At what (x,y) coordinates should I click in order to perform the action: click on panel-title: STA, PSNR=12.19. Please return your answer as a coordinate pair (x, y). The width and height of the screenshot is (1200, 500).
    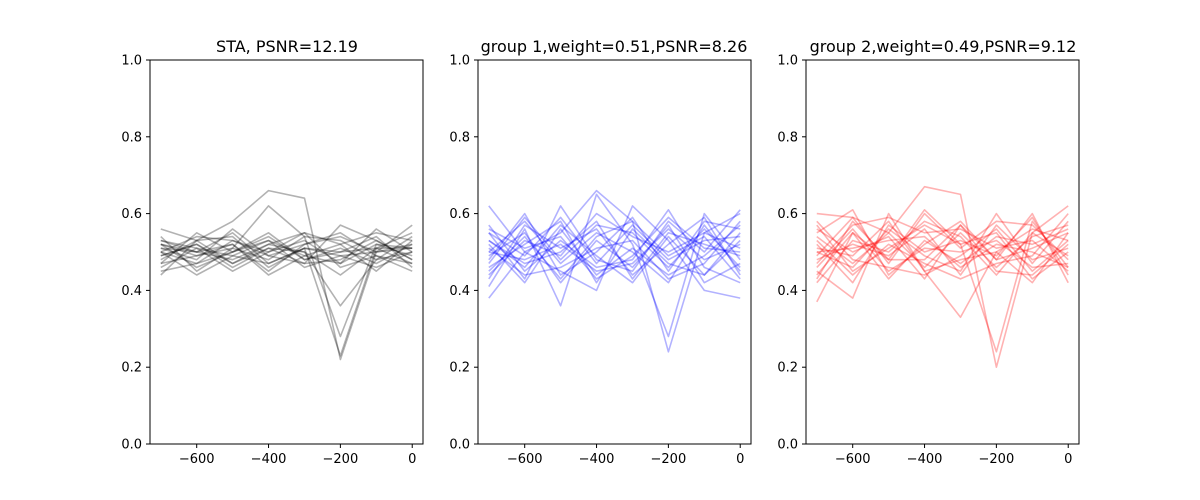
    Looking at the image, I should click on (287, 46).